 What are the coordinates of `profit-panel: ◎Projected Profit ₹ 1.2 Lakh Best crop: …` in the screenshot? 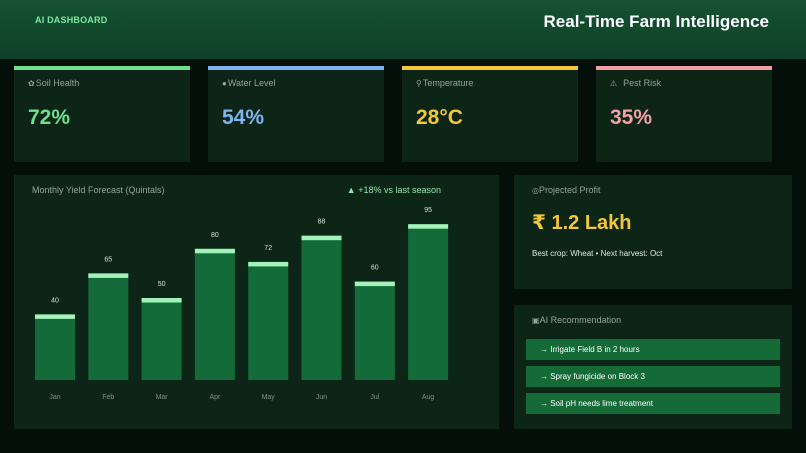 It's located at (653, 232).